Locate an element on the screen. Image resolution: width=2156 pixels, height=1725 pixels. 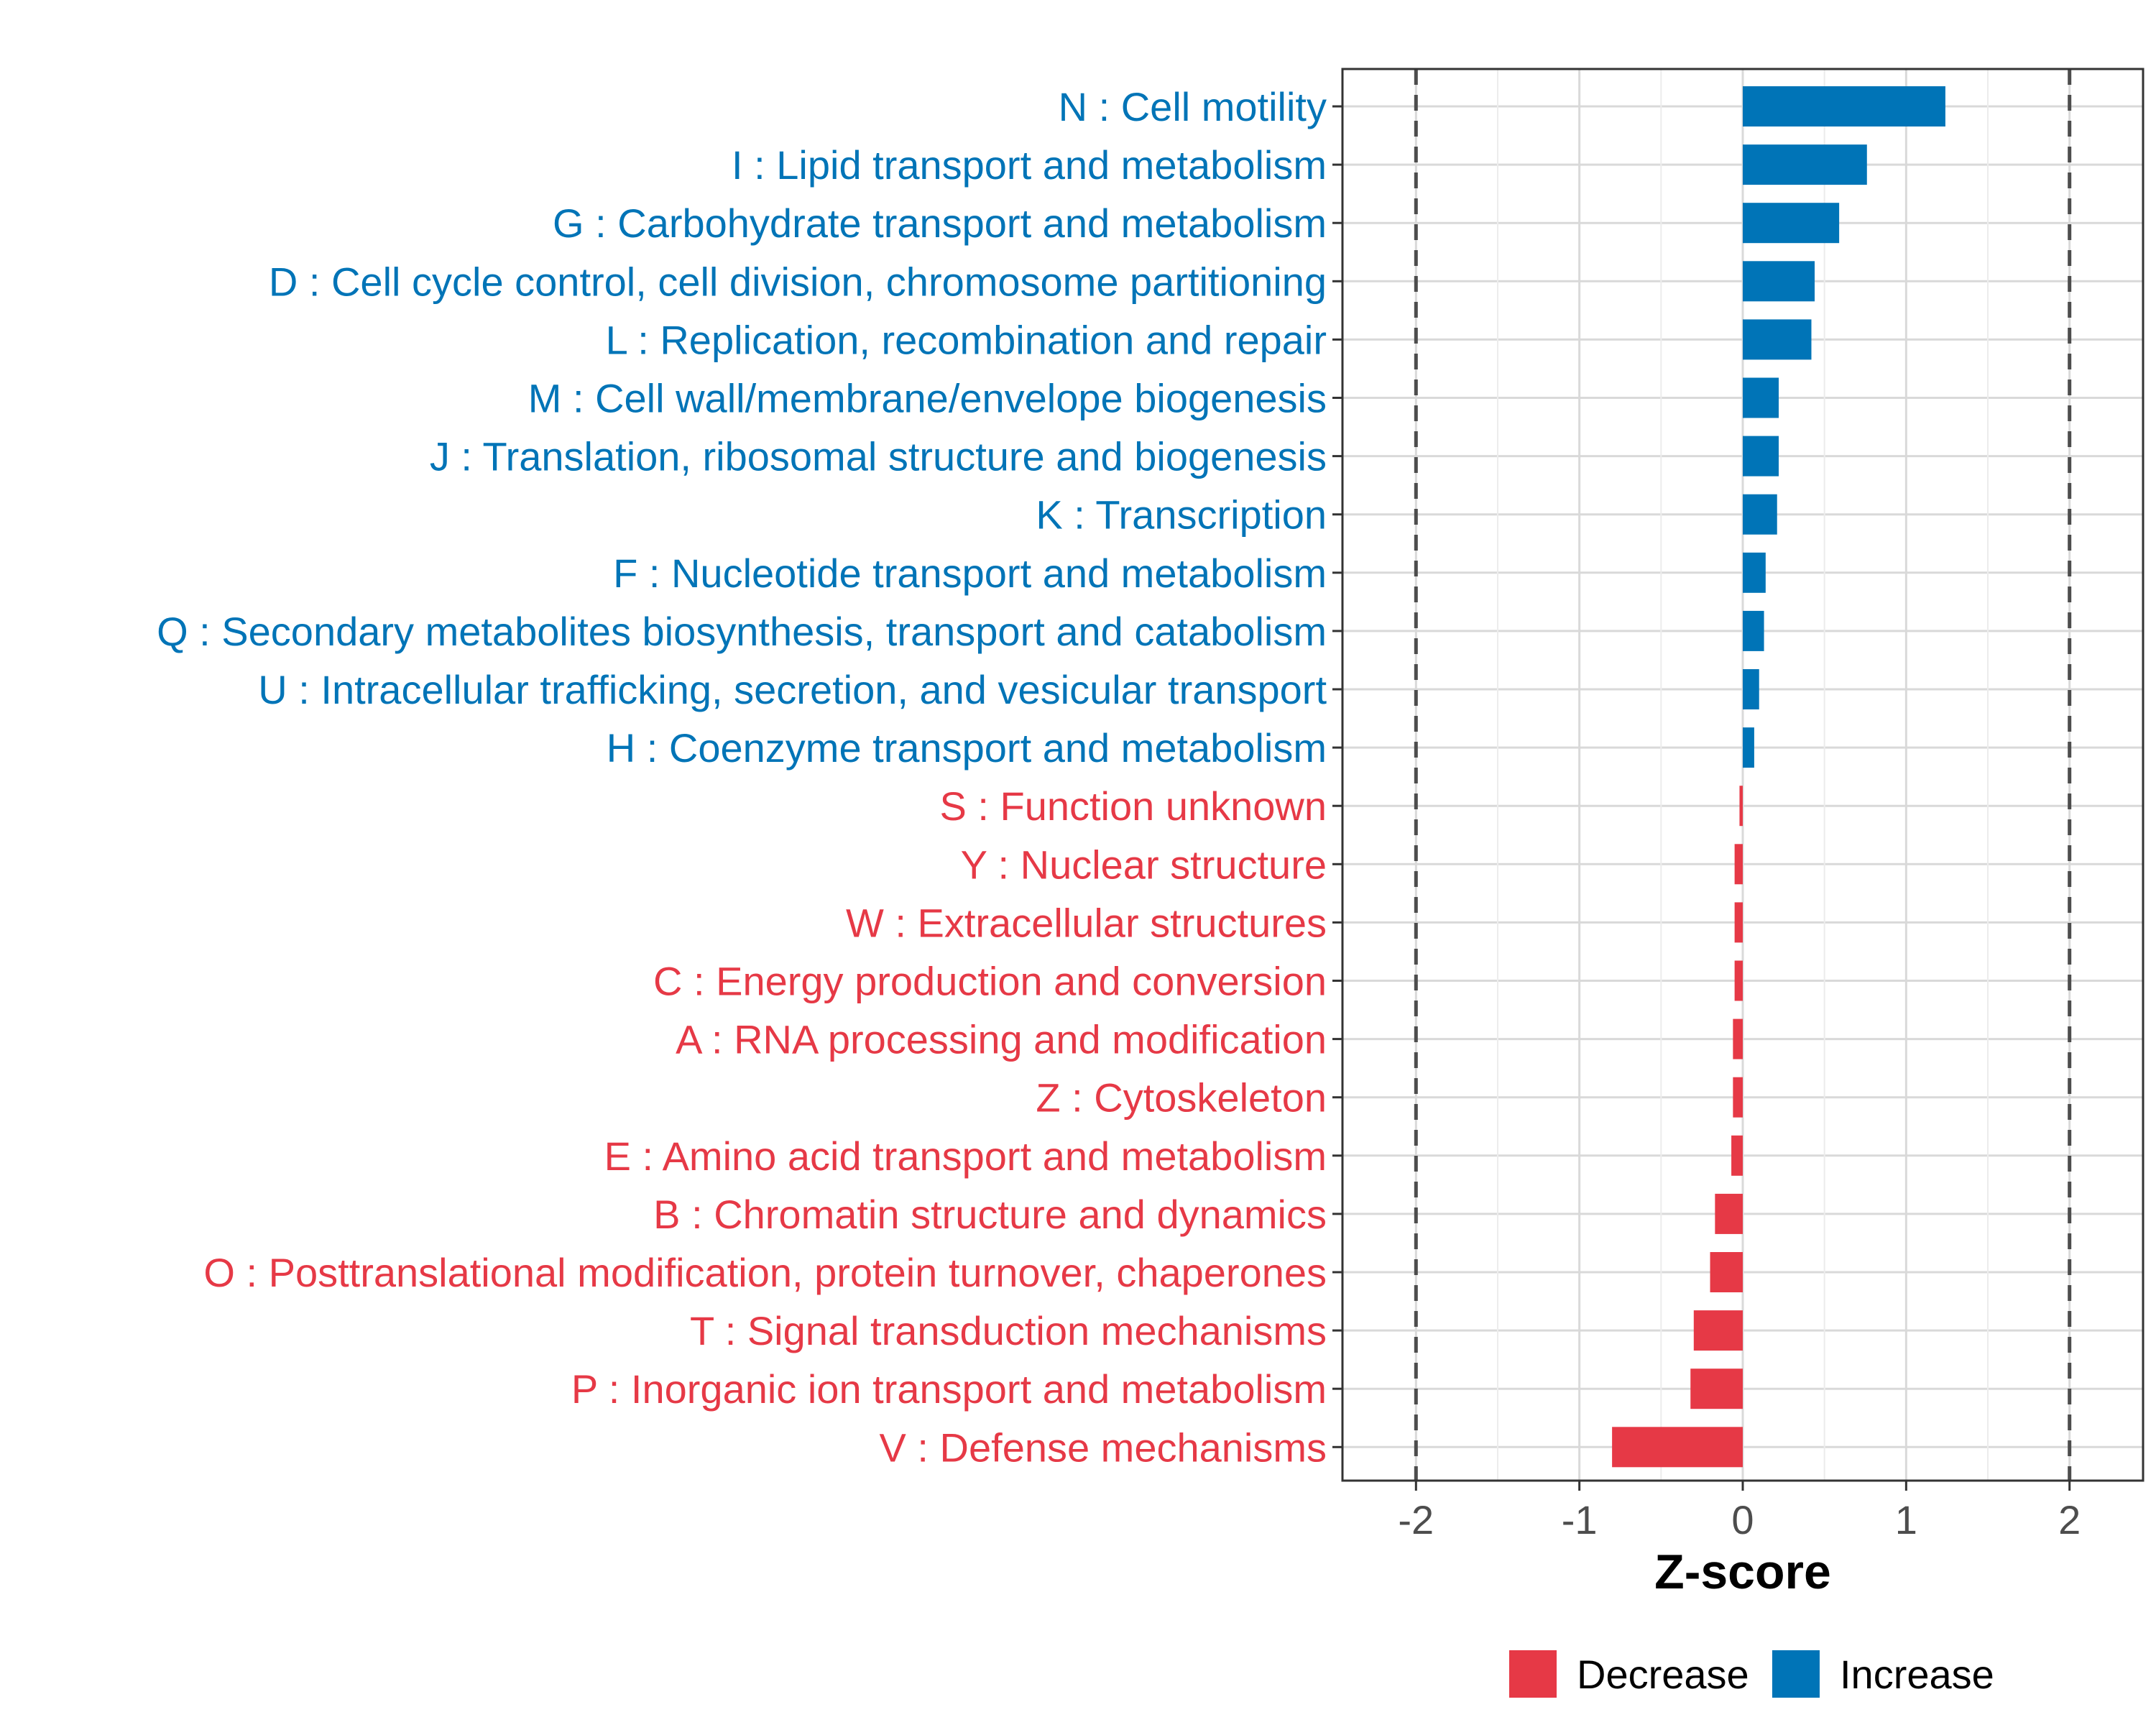
category-label: K : Transcription is located at coordinates (1181, 515).